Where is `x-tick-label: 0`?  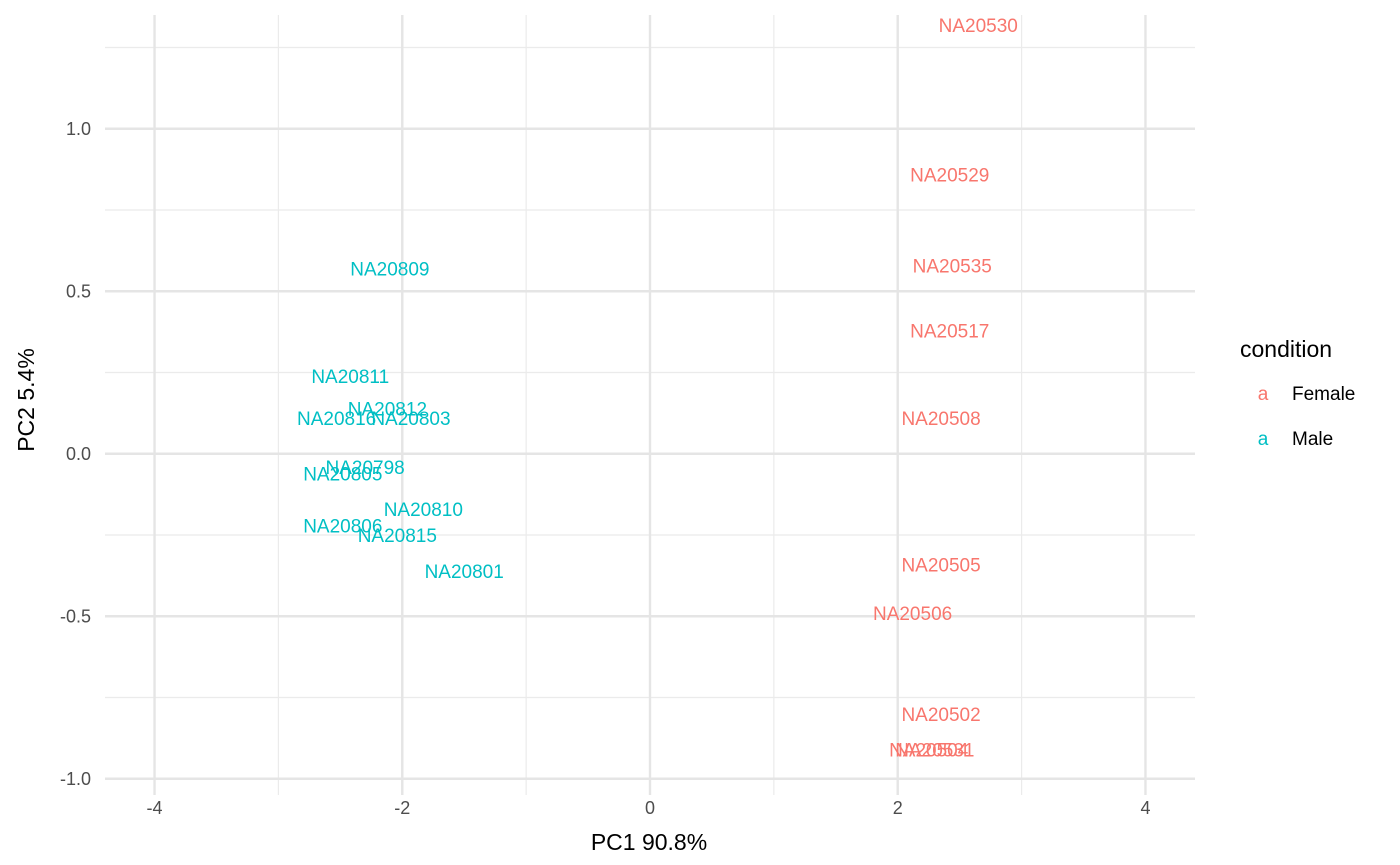 x-tick-label: 0 is located at coordinates (650, 808).